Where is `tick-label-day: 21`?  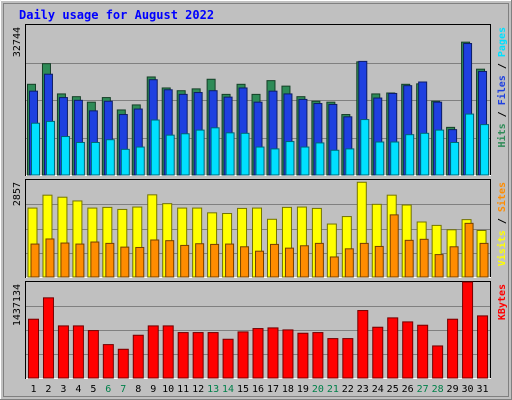 tick-label-day: 21 is located at coordinates (333, 389).